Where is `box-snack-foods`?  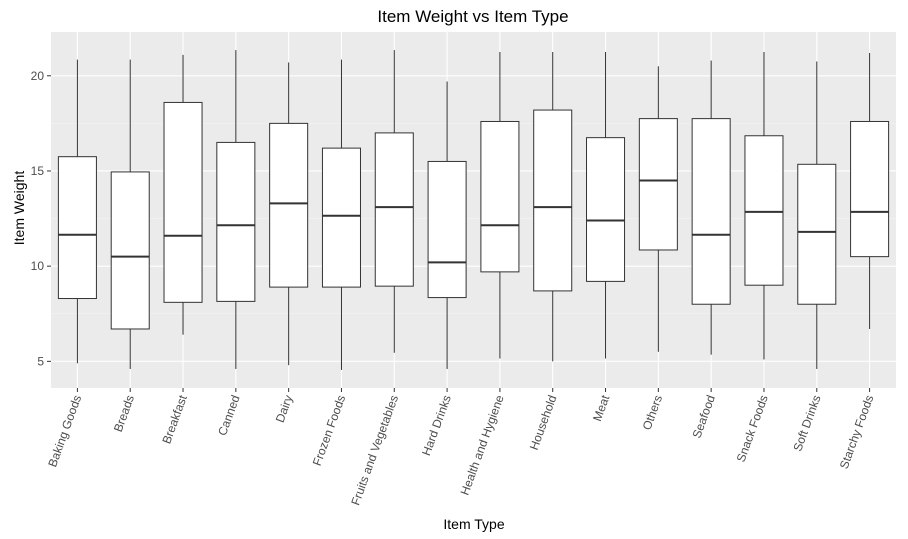
box-snack-foods is located at coordinates (764, 205).